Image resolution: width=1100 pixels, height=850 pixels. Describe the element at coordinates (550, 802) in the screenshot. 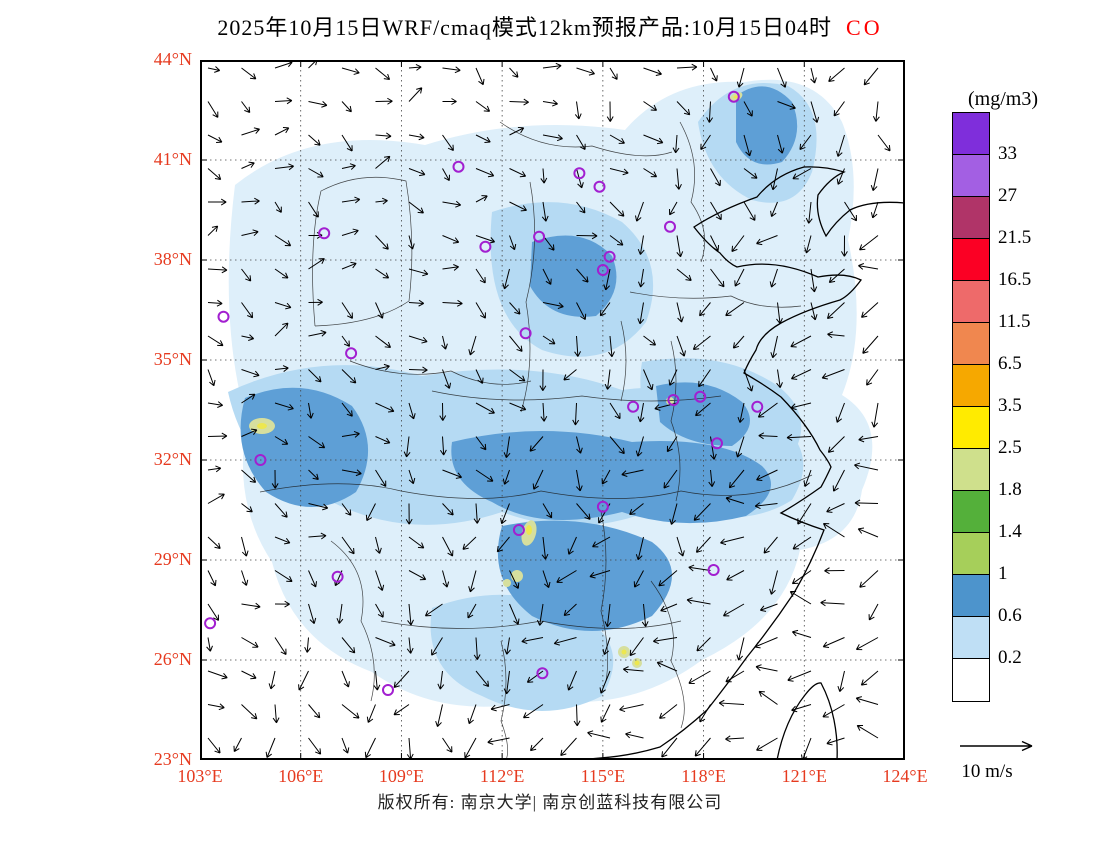

I see `copyright-text: 版权所有: 南京大学| 南京创蓝科技有限公司` at that location.